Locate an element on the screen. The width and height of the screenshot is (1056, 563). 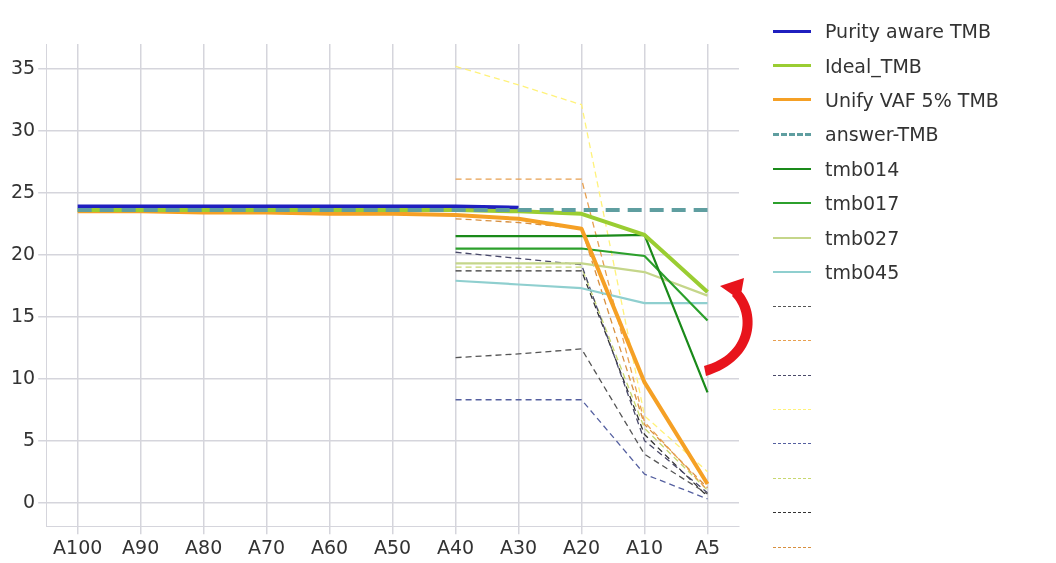
y-tick-label: 15 is located at coordinates (23, 314).